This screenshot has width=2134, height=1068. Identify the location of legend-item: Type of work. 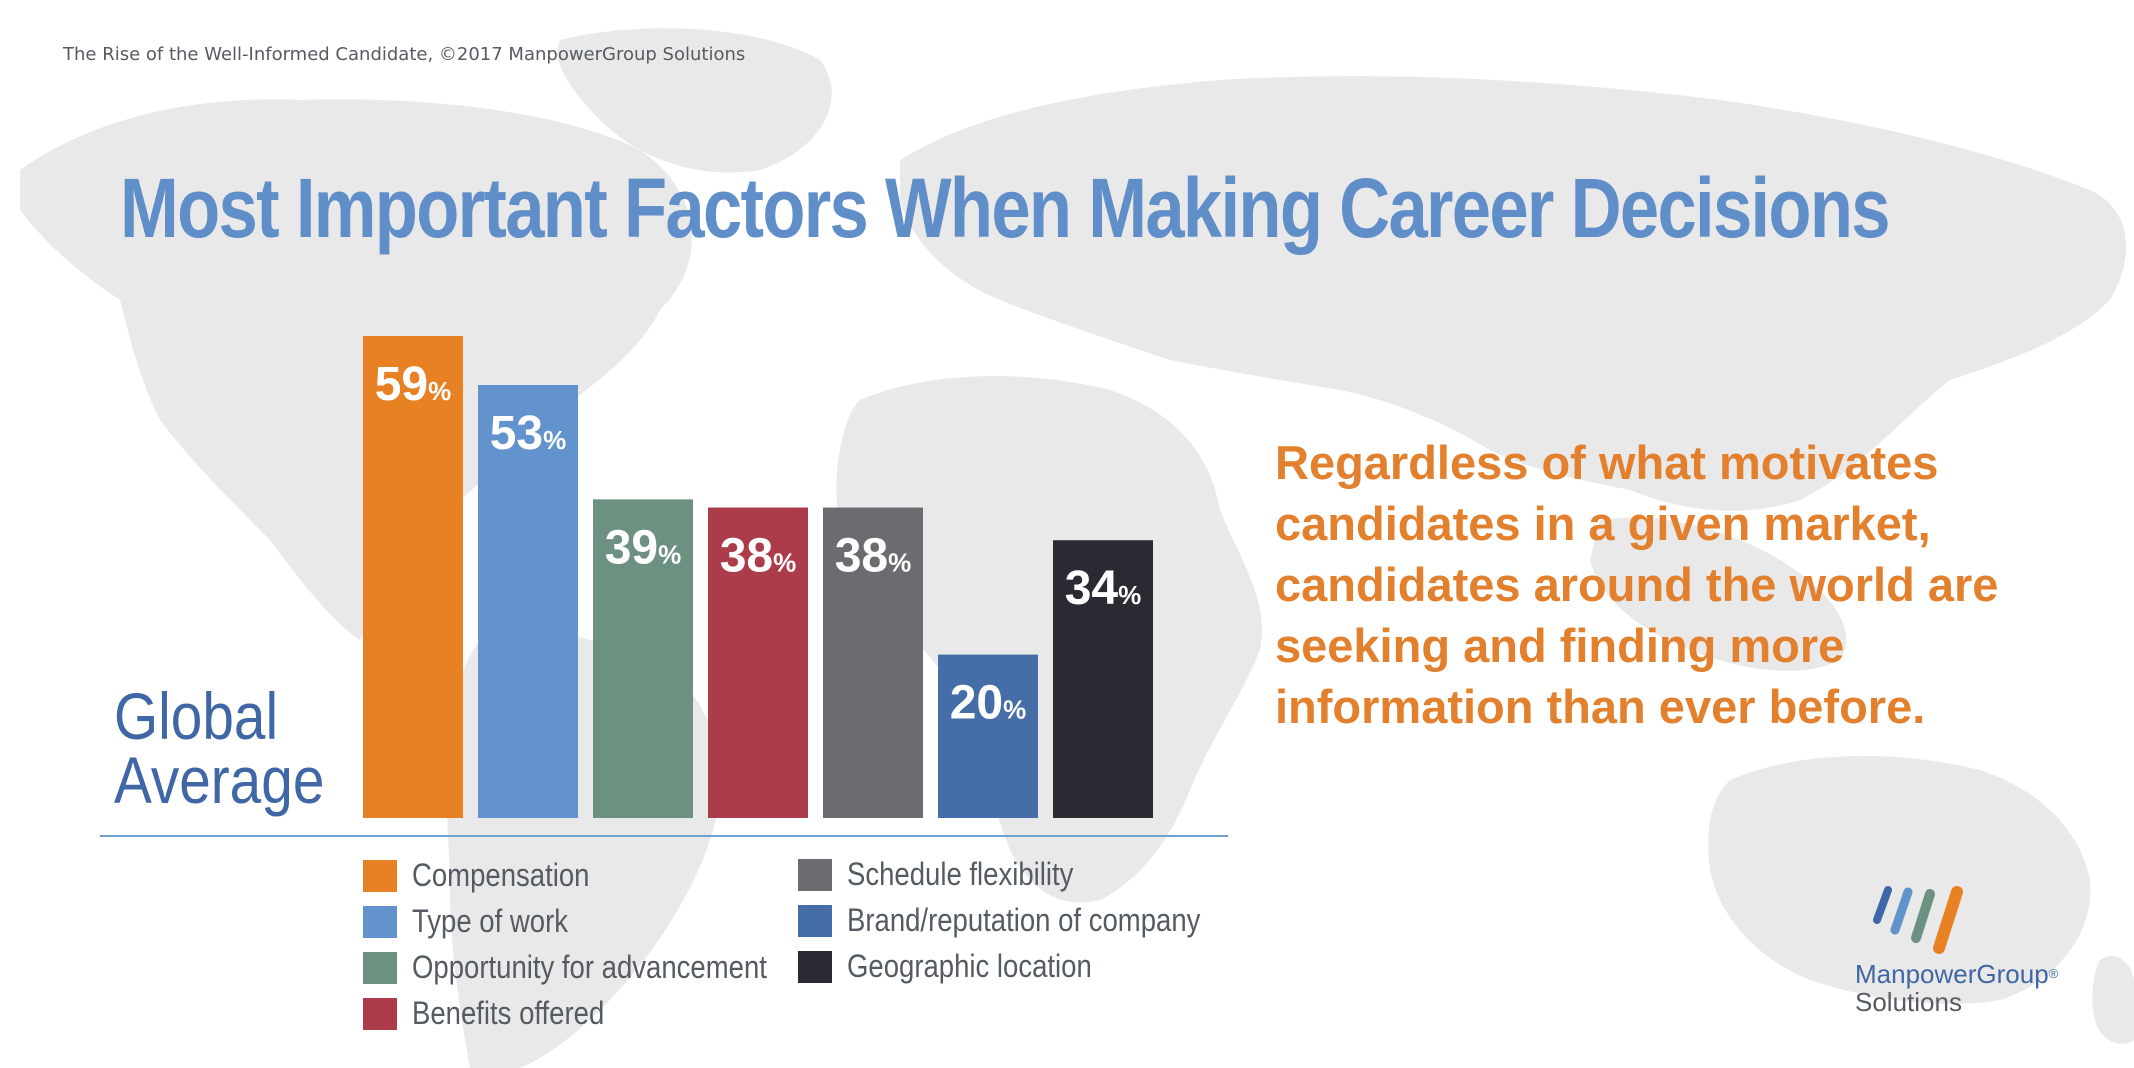
(478, 921).